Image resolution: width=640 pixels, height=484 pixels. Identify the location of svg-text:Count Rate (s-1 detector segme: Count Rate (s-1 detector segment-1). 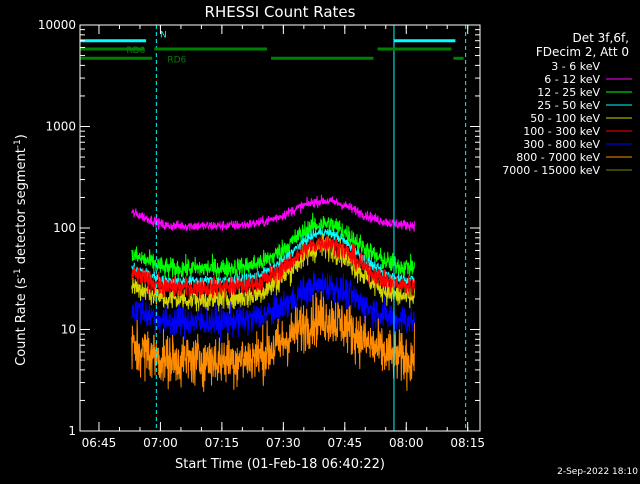
(21, 250).